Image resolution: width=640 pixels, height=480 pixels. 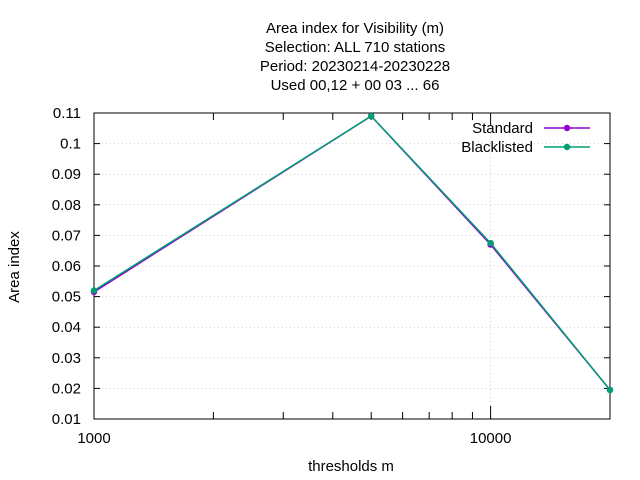 What do you see at coordinates (66, 327) in the screenshot?
I see `y-tick-label: 0.04` at bounding box center [66, 327].